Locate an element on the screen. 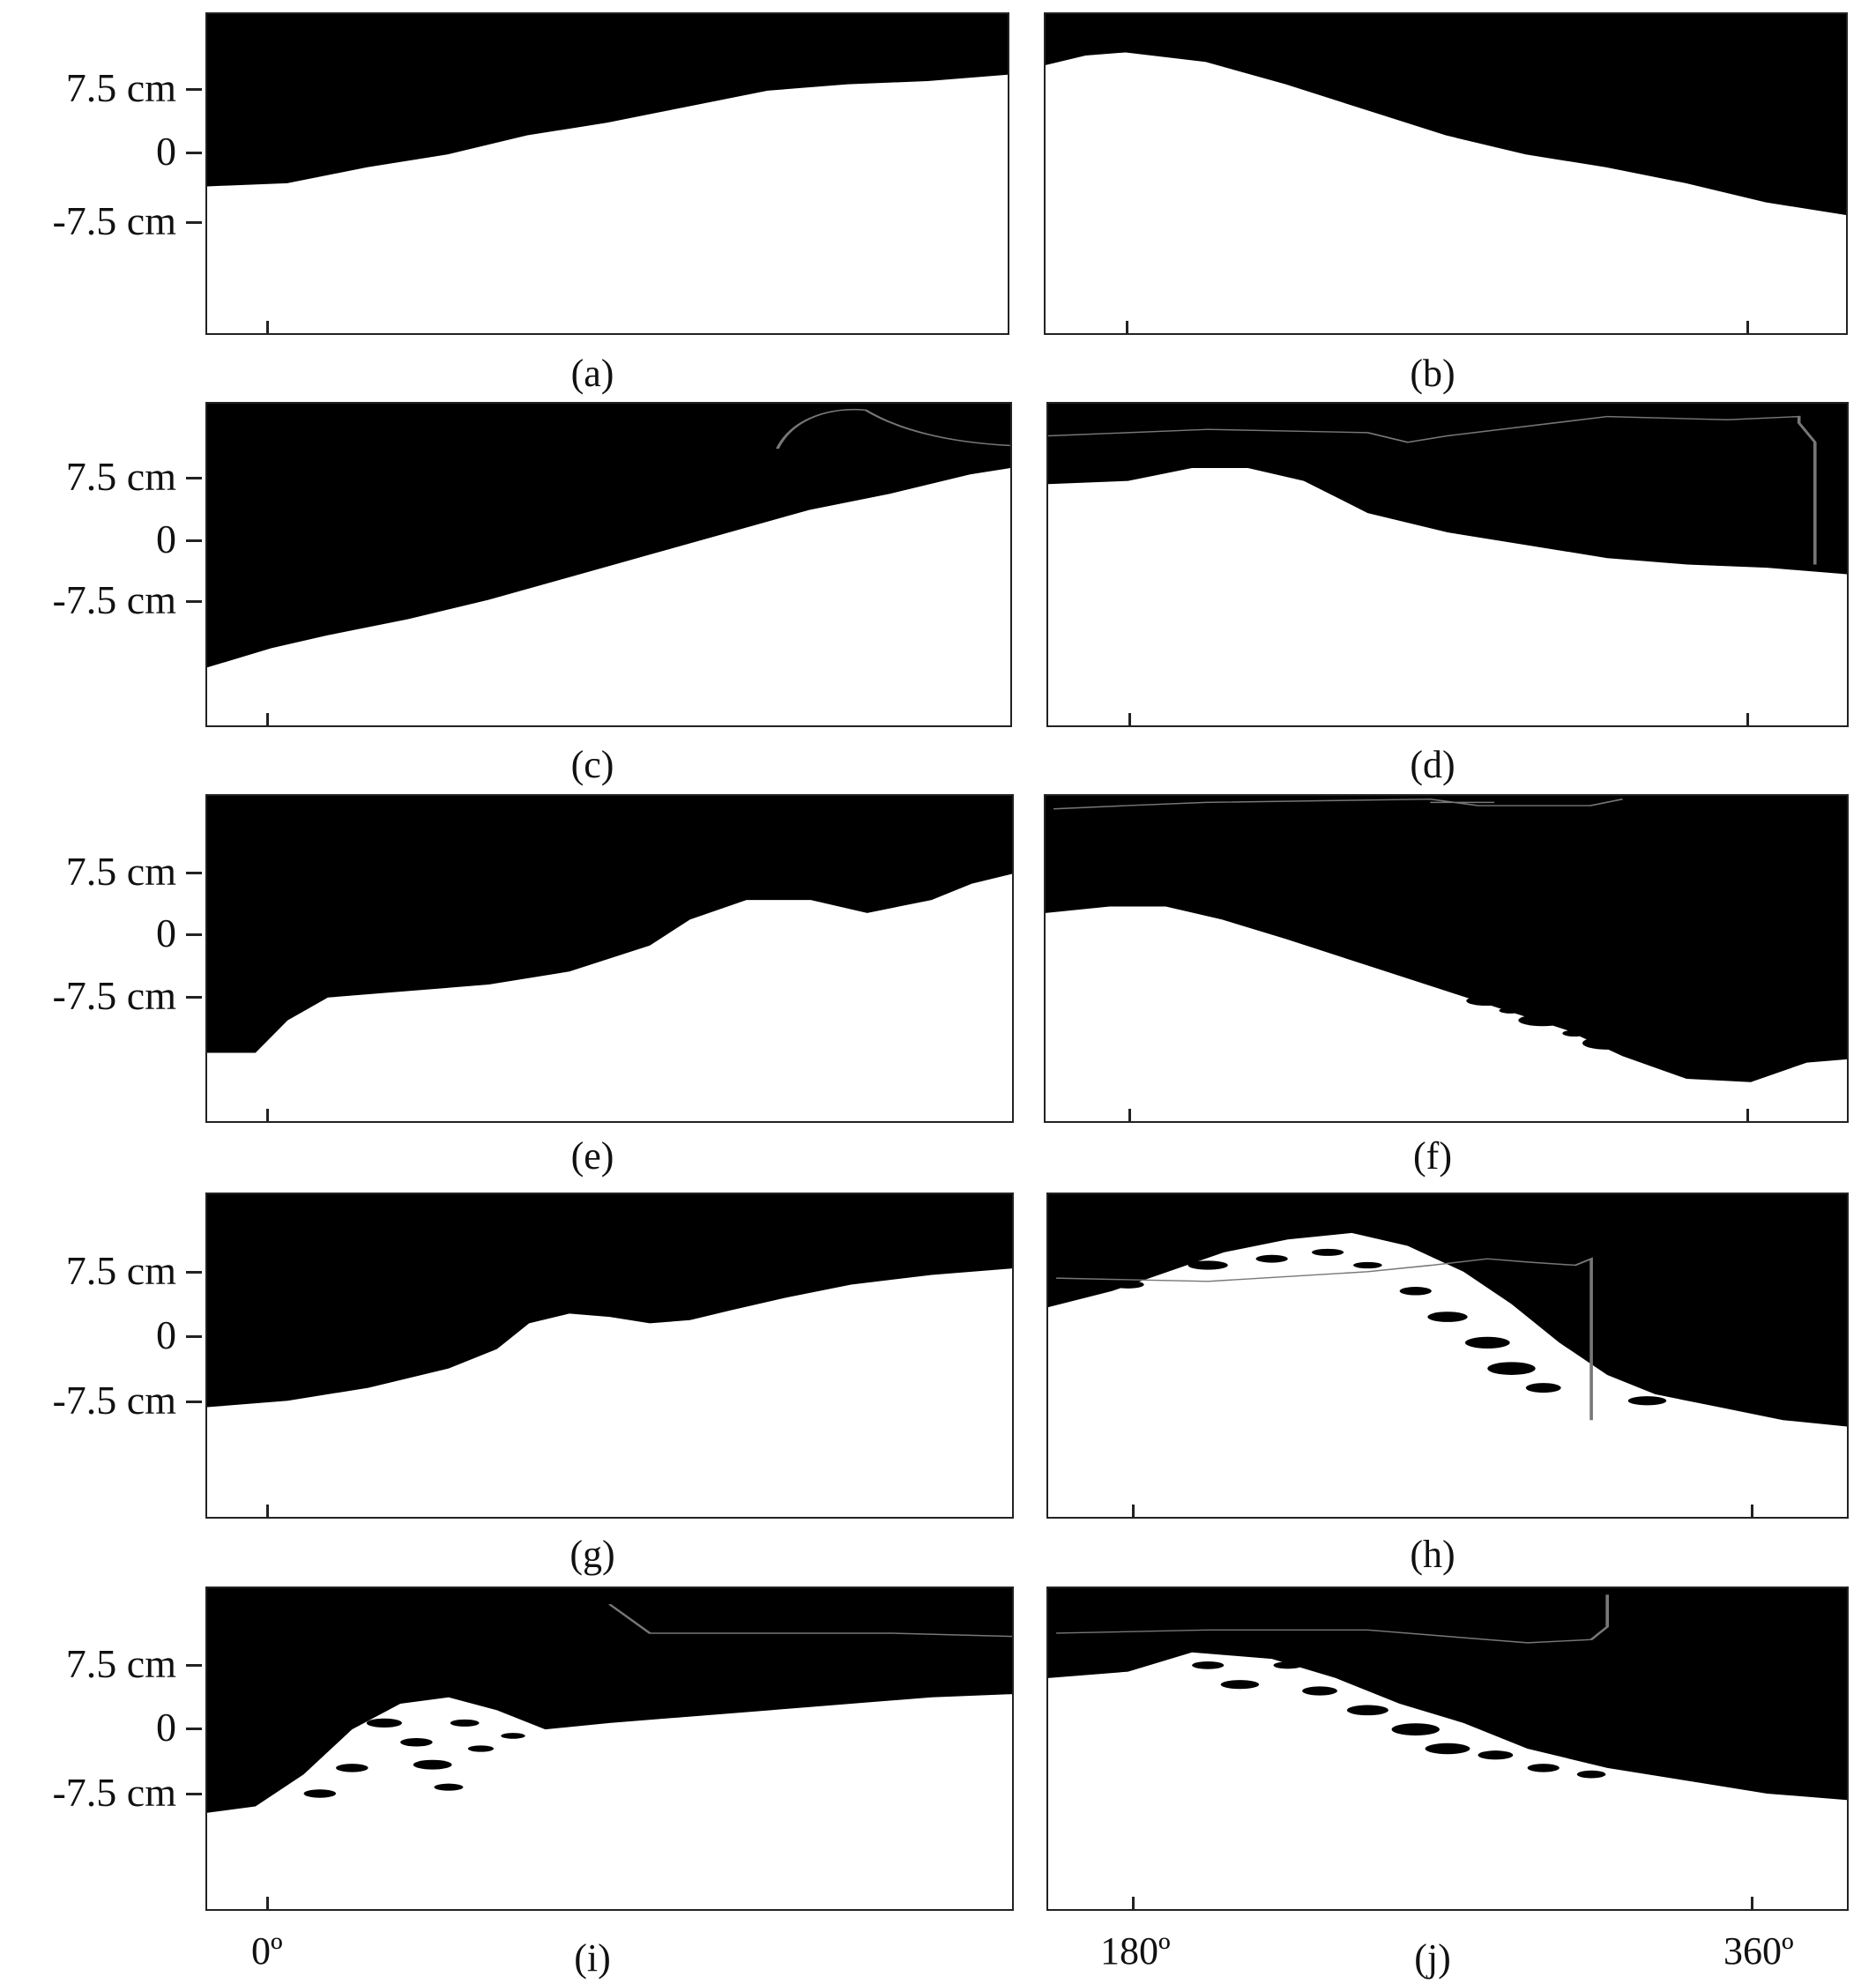  x-label-360: 360º is located at coordinates (1758, 1951).